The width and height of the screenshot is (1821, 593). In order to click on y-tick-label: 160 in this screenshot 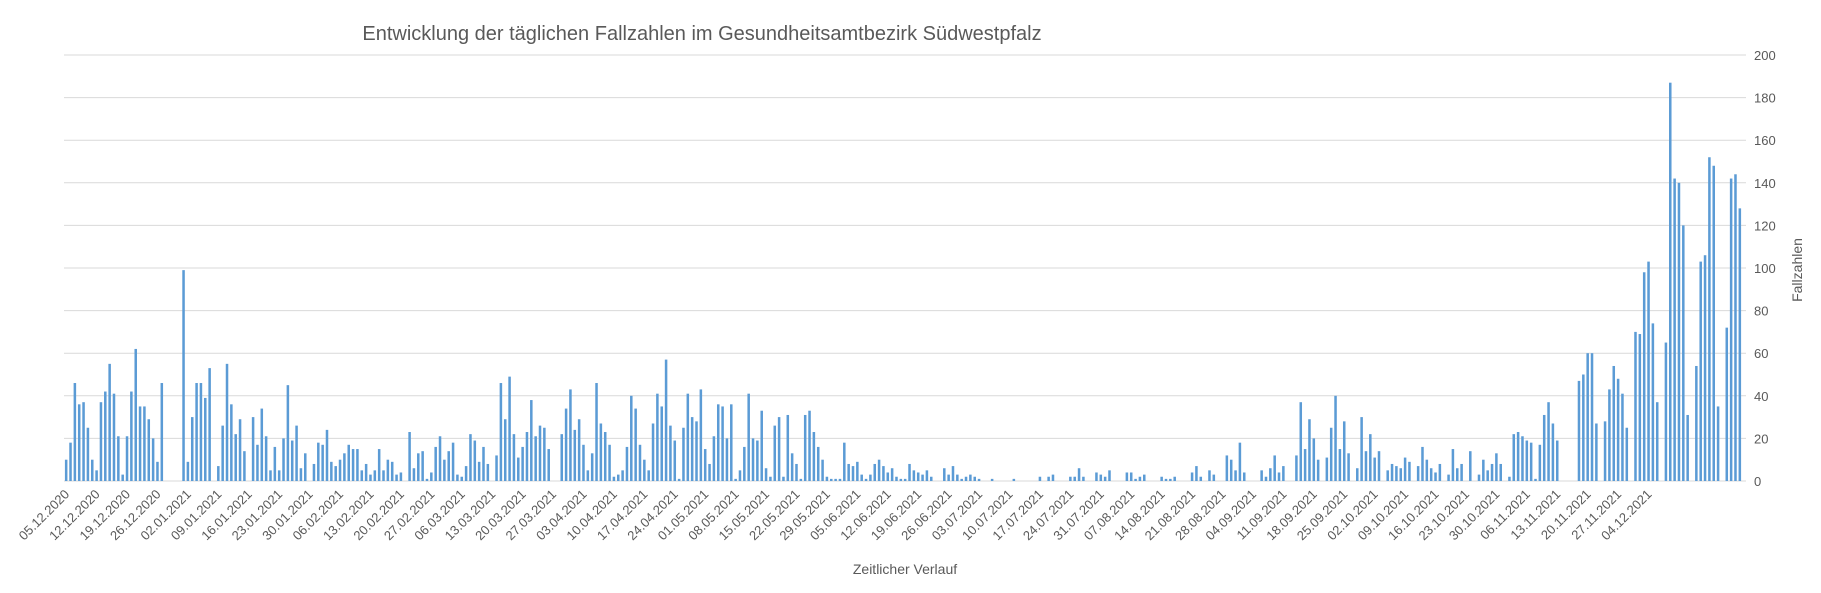, I will do `click(1765, 140)`.